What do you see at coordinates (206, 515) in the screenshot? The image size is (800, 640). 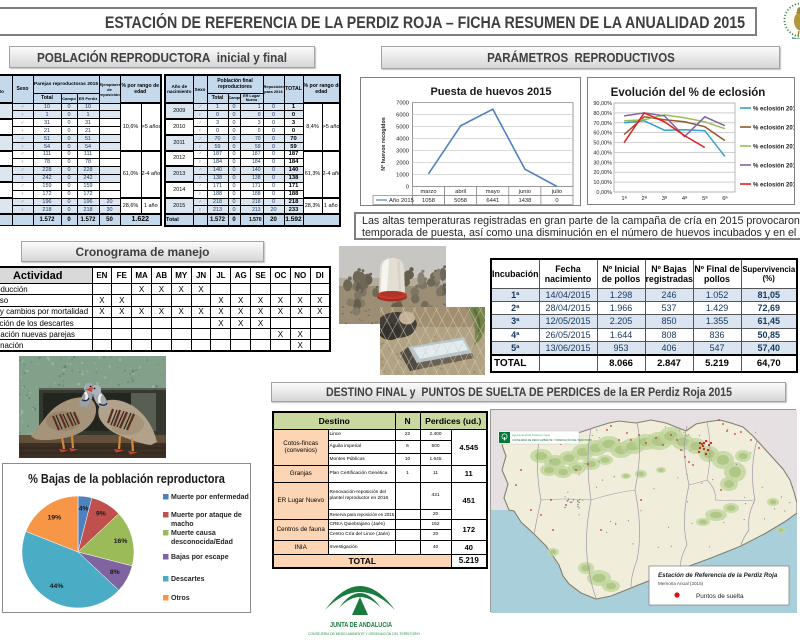 I see `svg-text: Muerte por ataque de` at bounding box center [206, 515].